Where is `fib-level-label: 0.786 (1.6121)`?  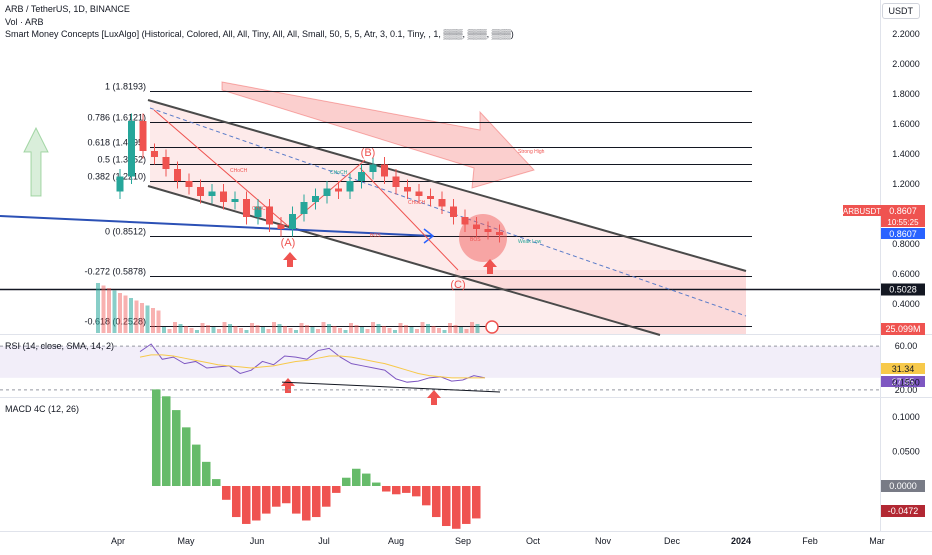
fib-level-label: 0.786 (1.6121) is located at coordinates (116, 118).